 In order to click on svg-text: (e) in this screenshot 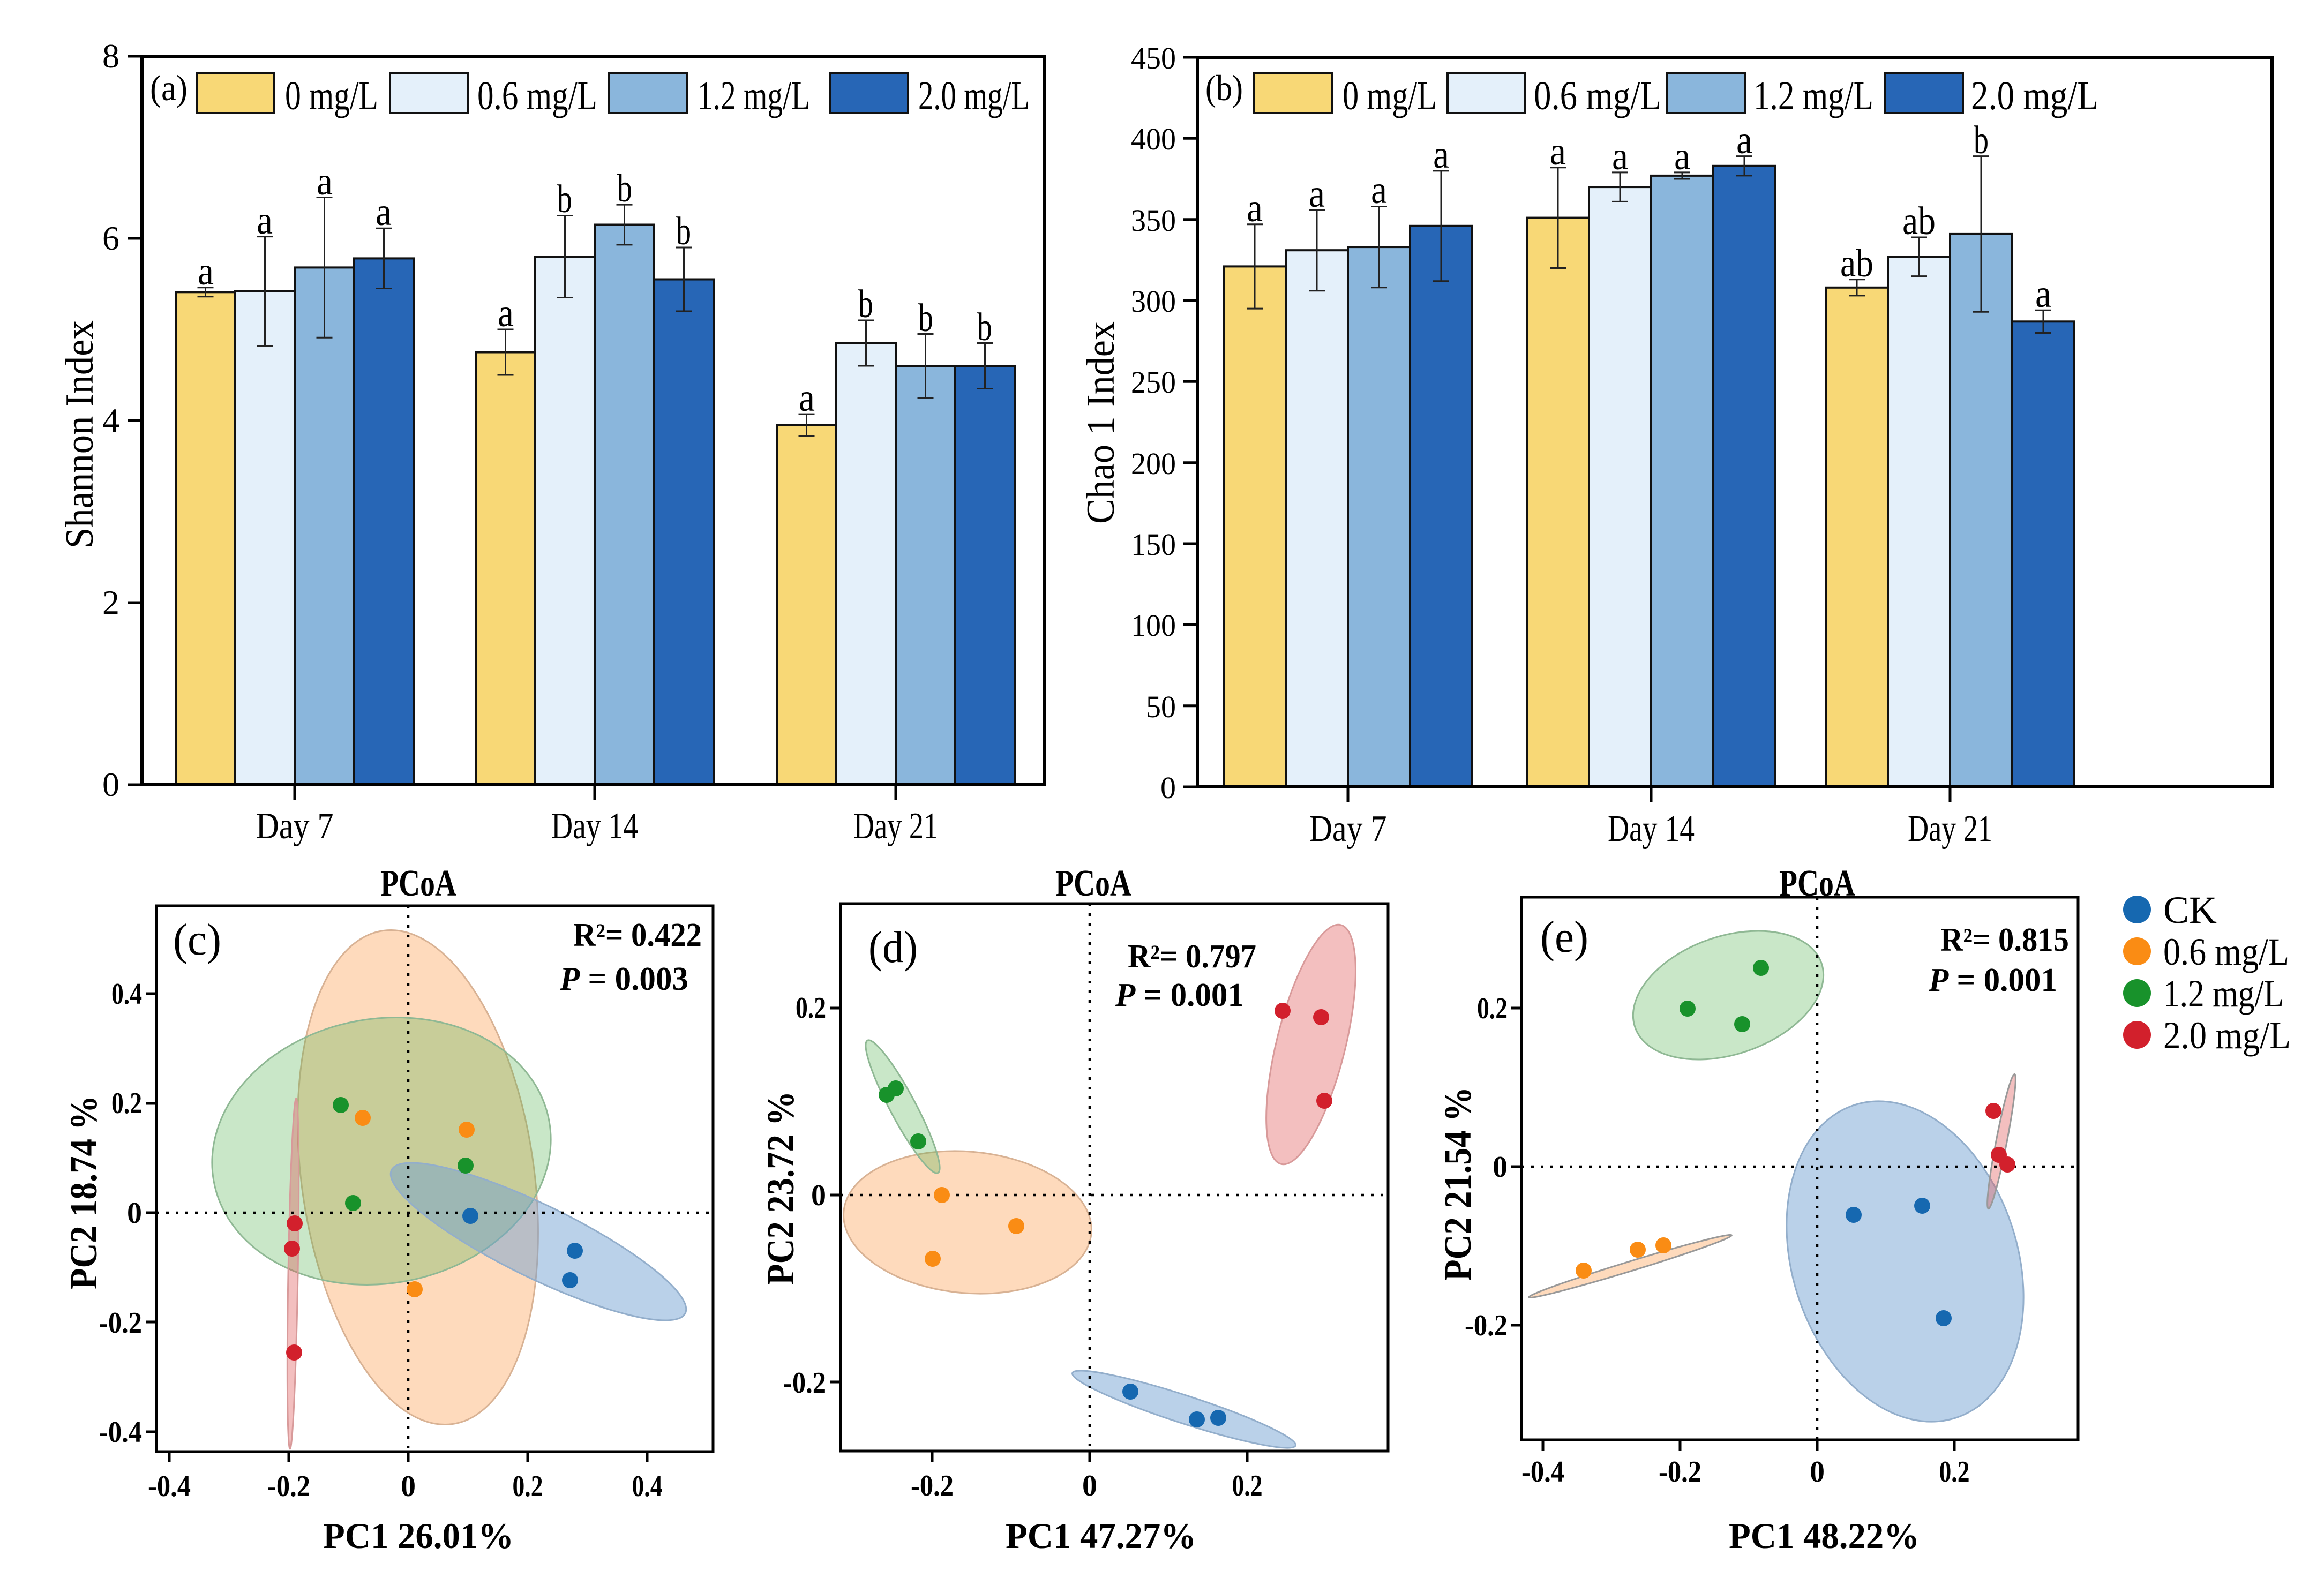, I will do `click(1564, 937)`.